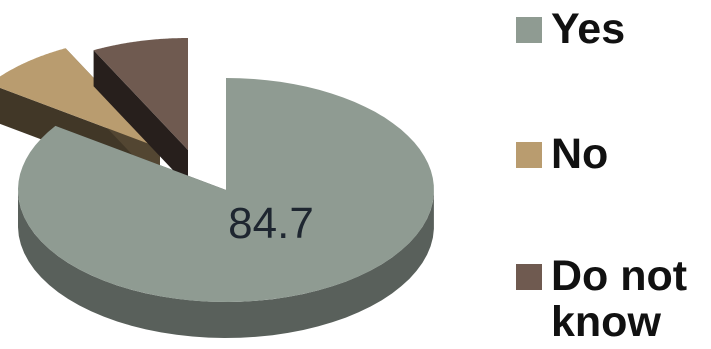  Describe the element at coordinates (271, 223) in the screenshot. I see `data-label-yes: 84.7` at that location.